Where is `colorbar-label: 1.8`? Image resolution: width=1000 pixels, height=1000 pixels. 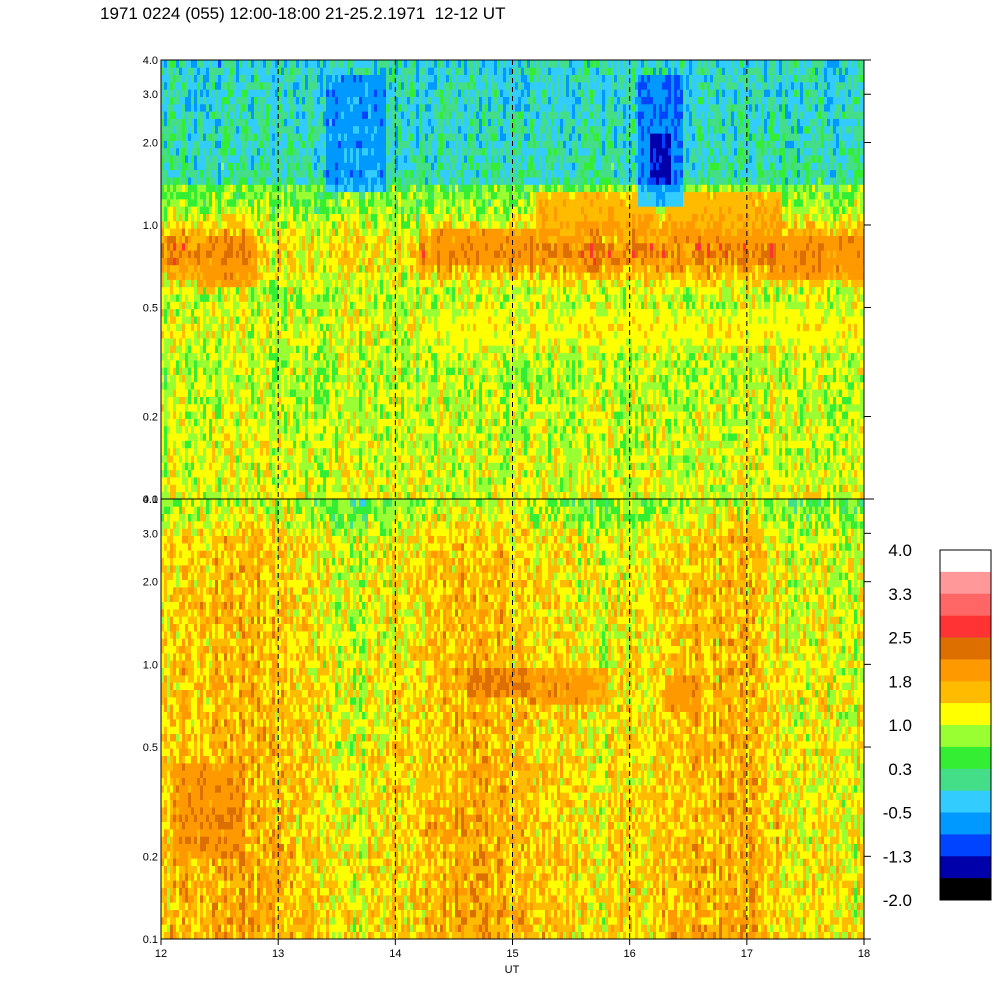
colorbar-label: 1.8 is located at coordinates (900, 681).